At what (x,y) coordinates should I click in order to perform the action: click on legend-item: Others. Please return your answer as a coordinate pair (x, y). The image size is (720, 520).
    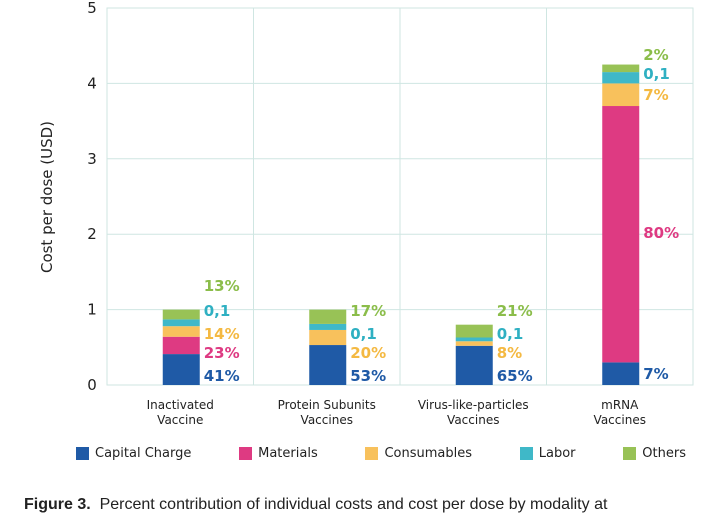
    Looking at the image, I should click on (654, 453).